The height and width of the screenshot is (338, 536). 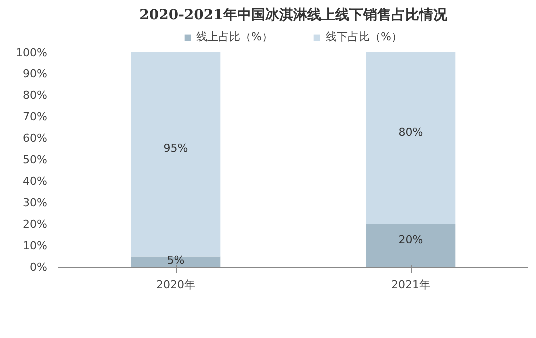 I want to click on data-label: 20%, so click(x=411, y=240).